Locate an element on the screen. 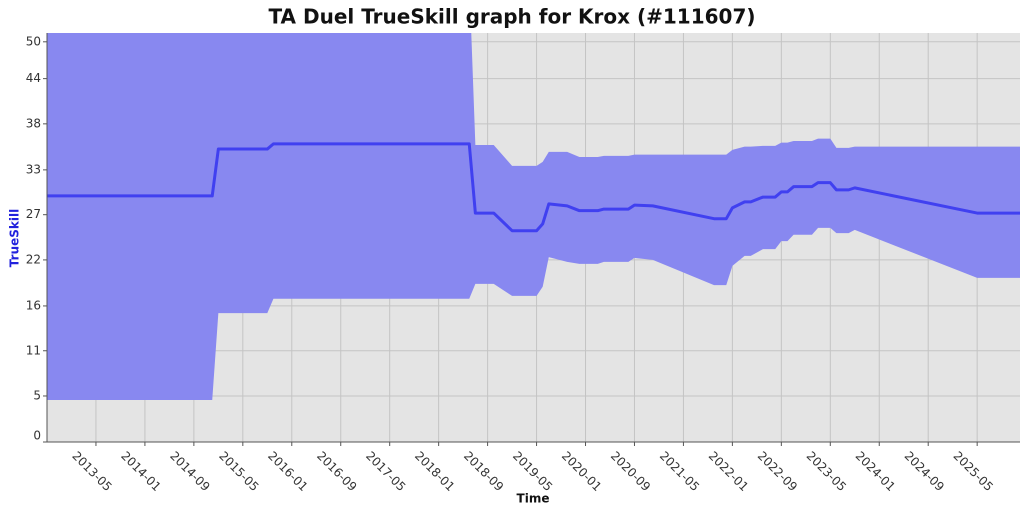 This screenshot has height=512, width=1024. x-tick-label: 2024-09 is located at coordinates (924, 471).